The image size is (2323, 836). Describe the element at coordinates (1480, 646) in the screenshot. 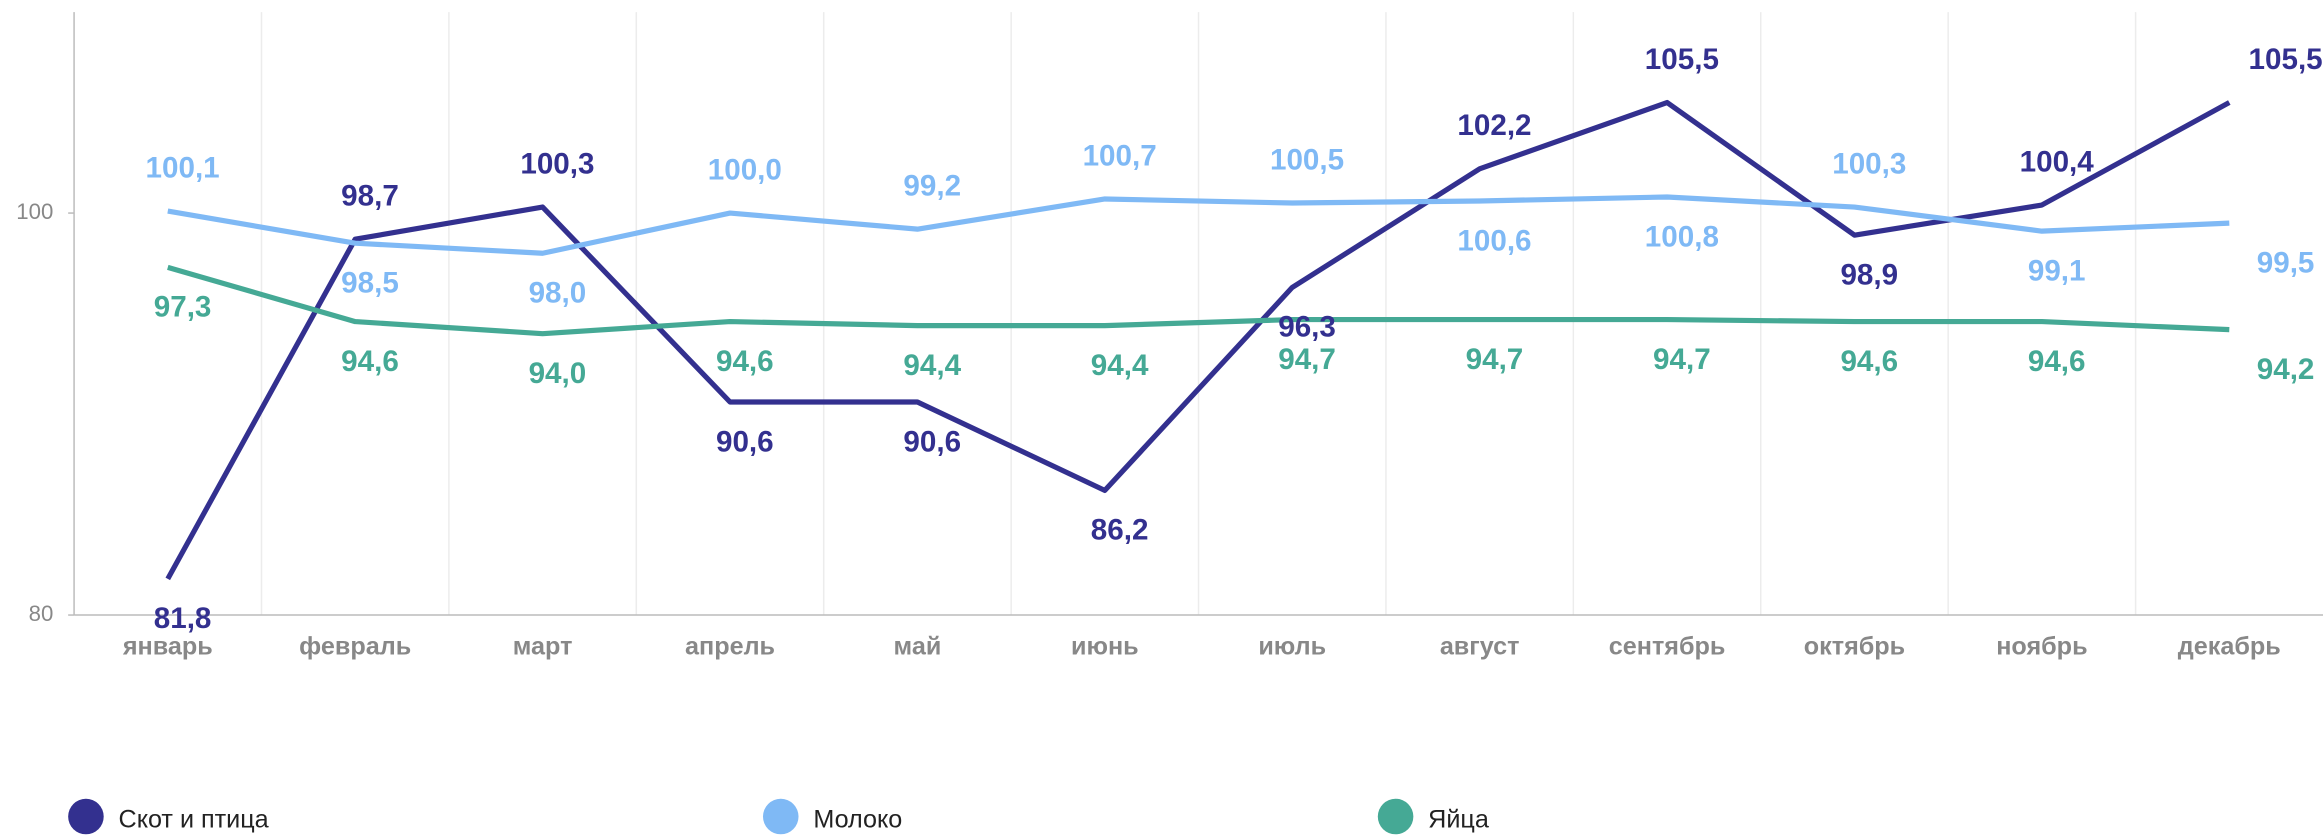

I see `x-tick-label: август` at that location.